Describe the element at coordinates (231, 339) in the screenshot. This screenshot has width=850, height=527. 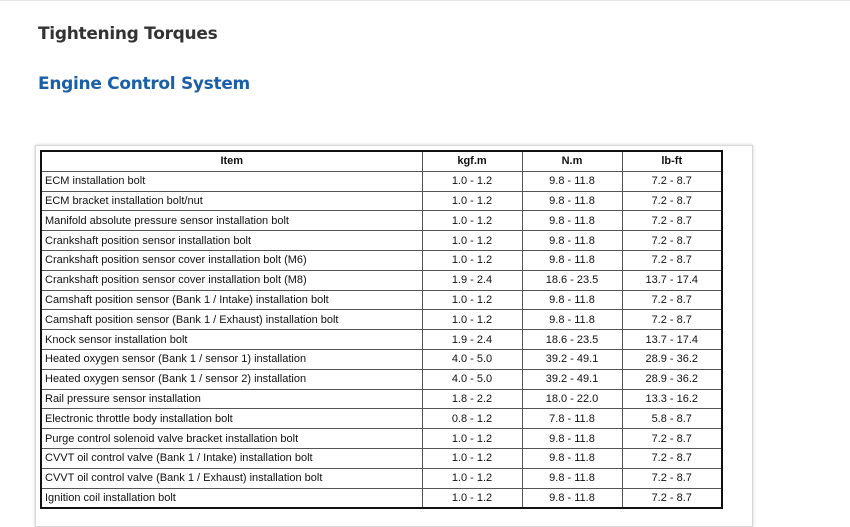
I see `cell-item: Knock sensor installation bolt` at that location.